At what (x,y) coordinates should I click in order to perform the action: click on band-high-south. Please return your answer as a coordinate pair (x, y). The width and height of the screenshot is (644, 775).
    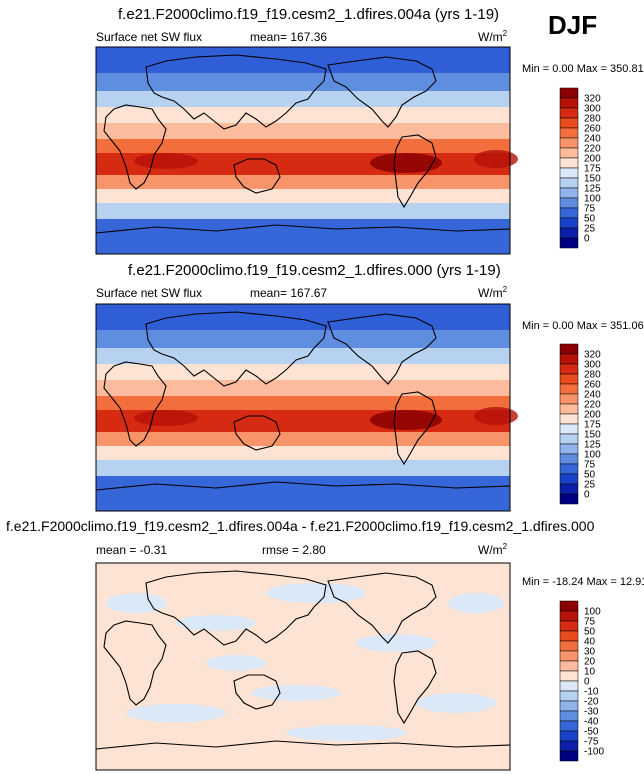
    Looking at the image, I should click on (303, 196).